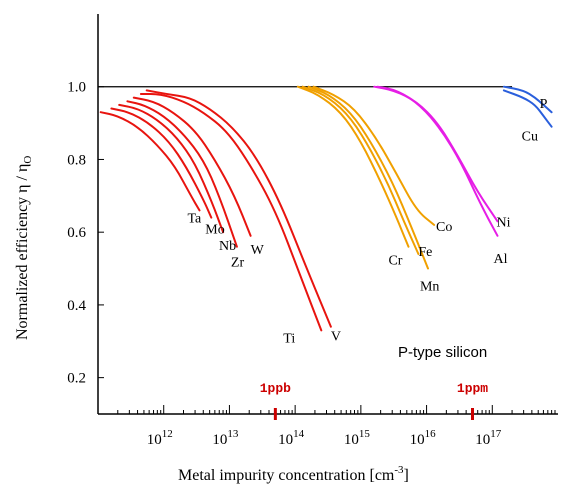 This screenshot has width=574, height=494. What do you see at coordinates (425, 252) in the screenshot?
I see `series-label-fe: Fe` at bounding box center [425, 252].